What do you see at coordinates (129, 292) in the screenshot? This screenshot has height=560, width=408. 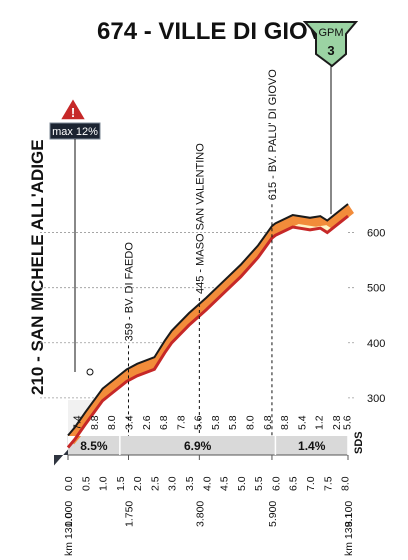 I see `waypoint-label: 359 - BV. DI FAEDO` at bounding box center [129, 292].